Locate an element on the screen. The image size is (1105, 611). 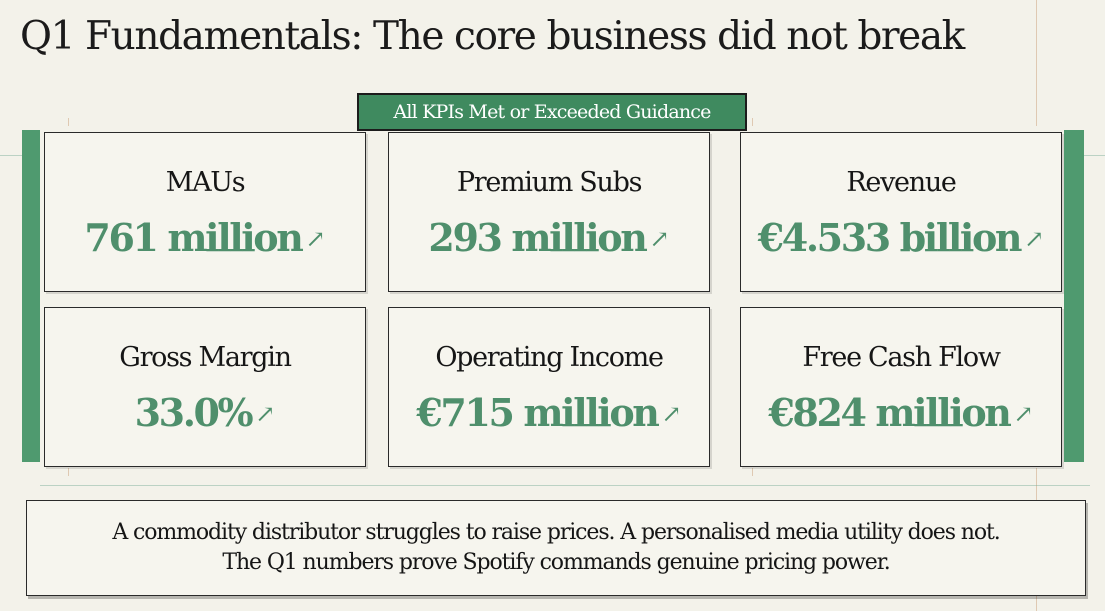
guide-line is located at coordinates (565, 485).